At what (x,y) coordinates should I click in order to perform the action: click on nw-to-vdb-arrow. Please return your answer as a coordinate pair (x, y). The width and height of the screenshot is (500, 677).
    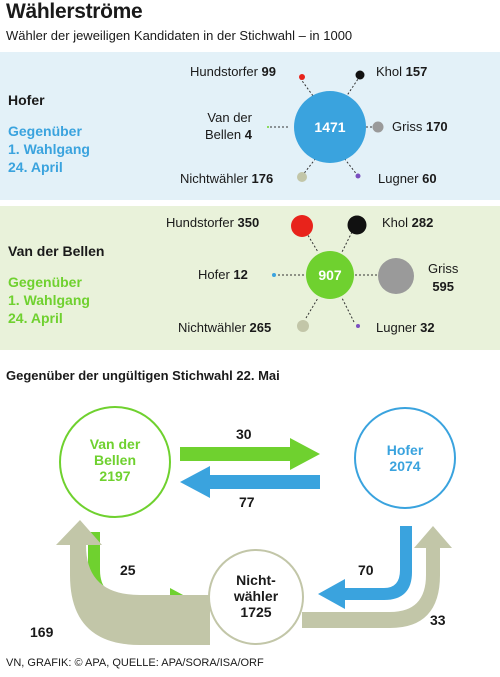
    Looking at the image, I should click on (133, 582).